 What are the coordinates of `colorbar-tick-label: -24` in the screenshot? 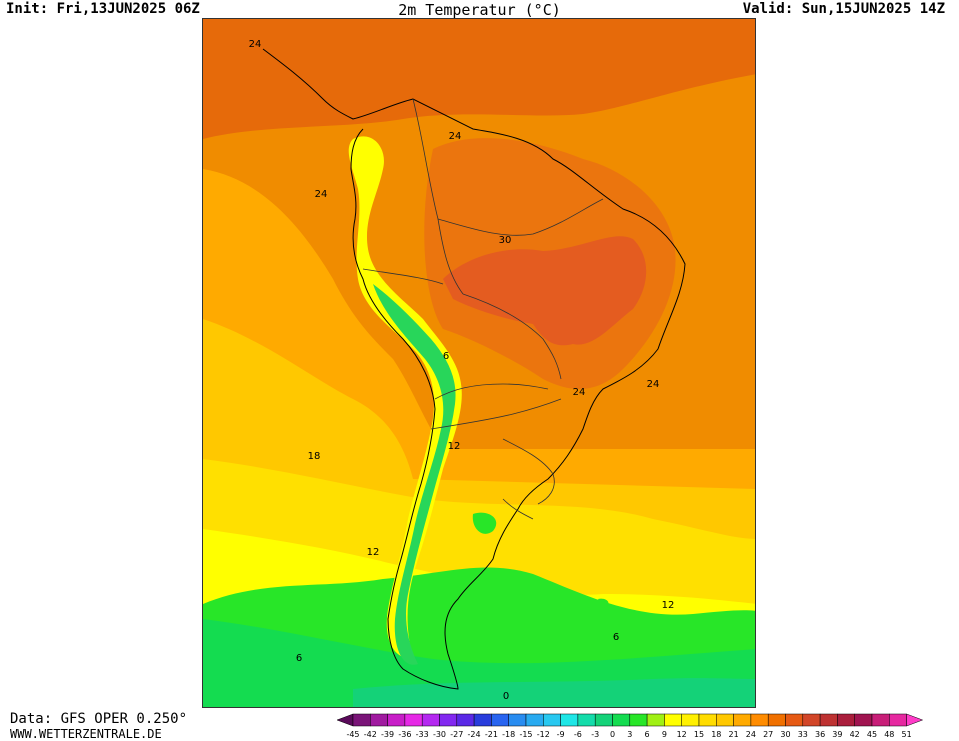 It's located at (474, 734).